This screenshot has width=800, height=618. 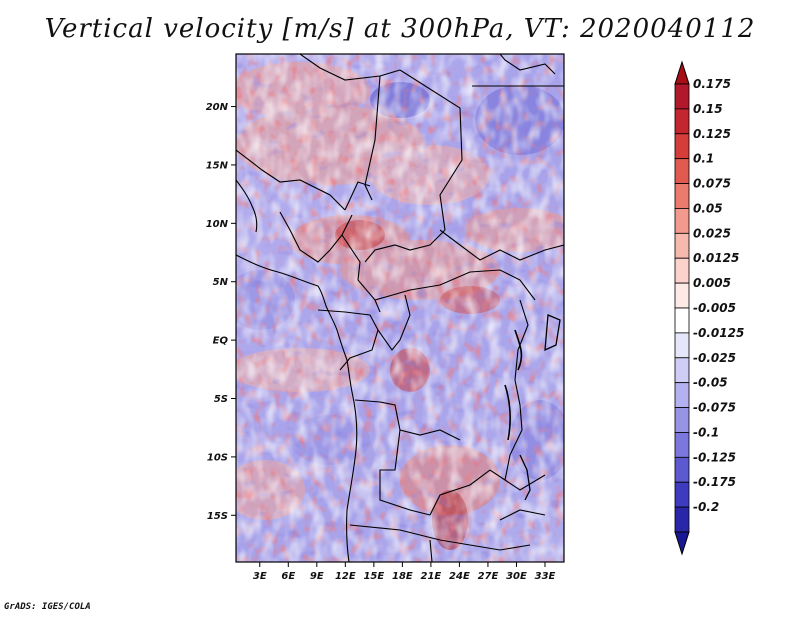 What do you see at coordinates (488, 576) in the screenshot?
I see `lon-tick-label: 27E` at bounding box center [488, 576].